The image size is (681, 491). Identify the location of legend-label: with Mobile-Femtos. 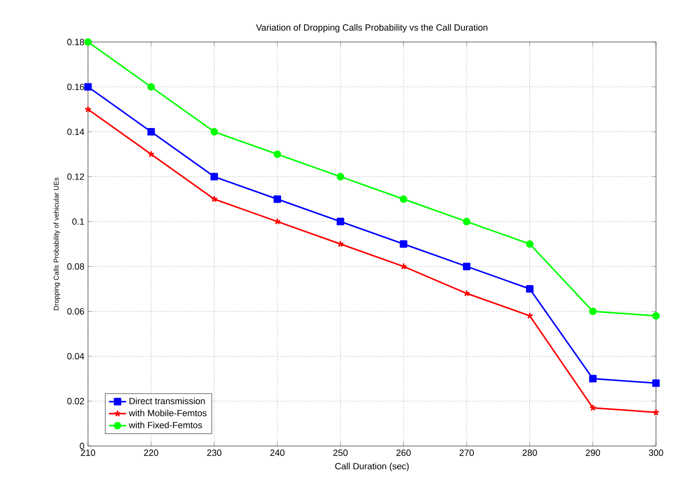
(167, 413).